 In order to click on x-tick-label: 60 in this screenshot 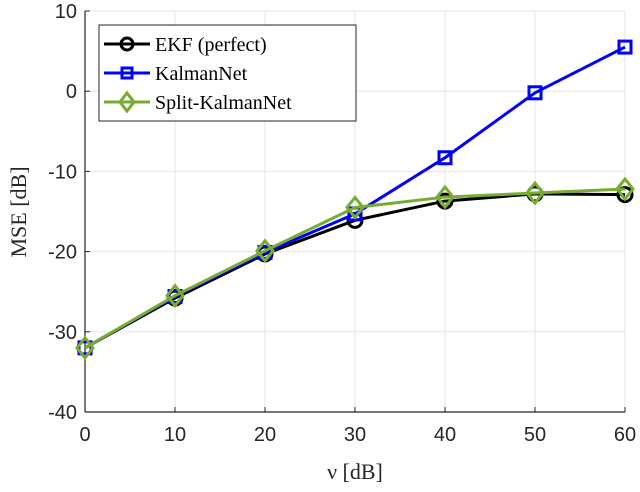, I will do `click(625, 435)`.